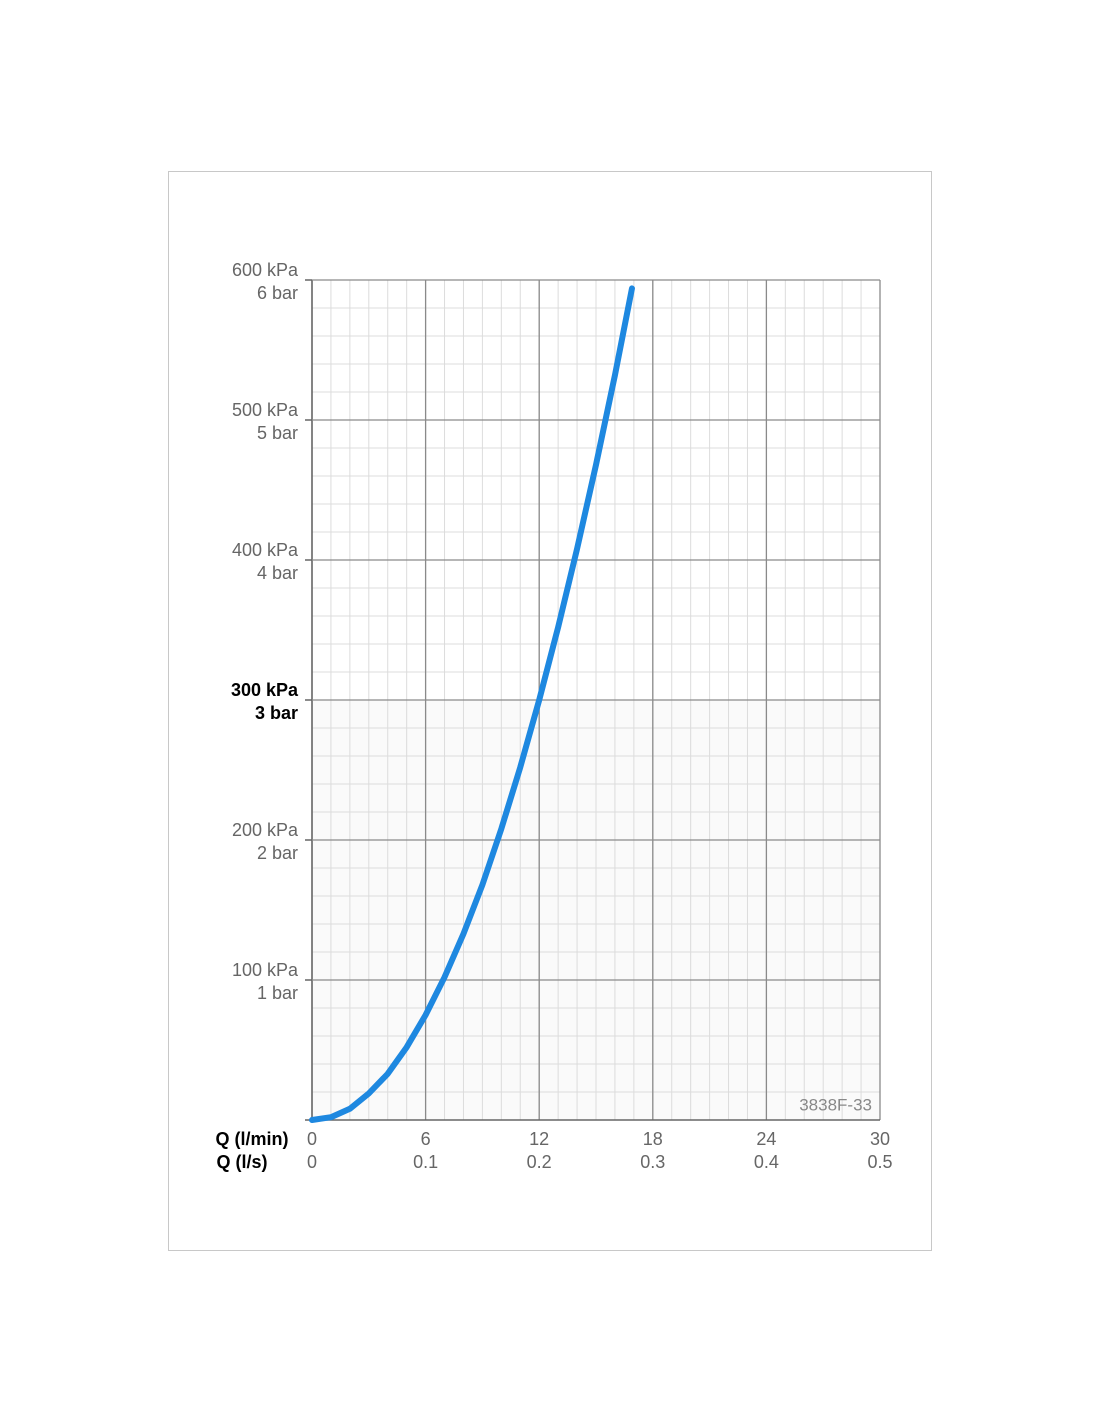 This screenshot has width=1100, height=1422. Describe the element at coordinates (880, 1139) in the screenshot. I see `x-tick-label: 30` at that location.